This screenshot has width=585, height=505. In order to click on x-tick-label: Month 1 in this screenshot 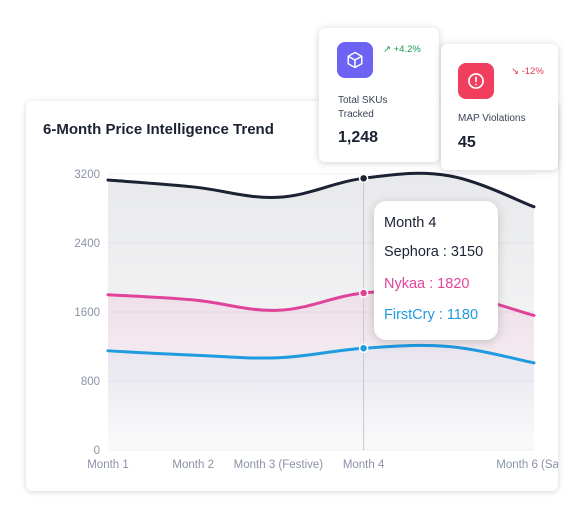, I will do `click(108, 465)`.